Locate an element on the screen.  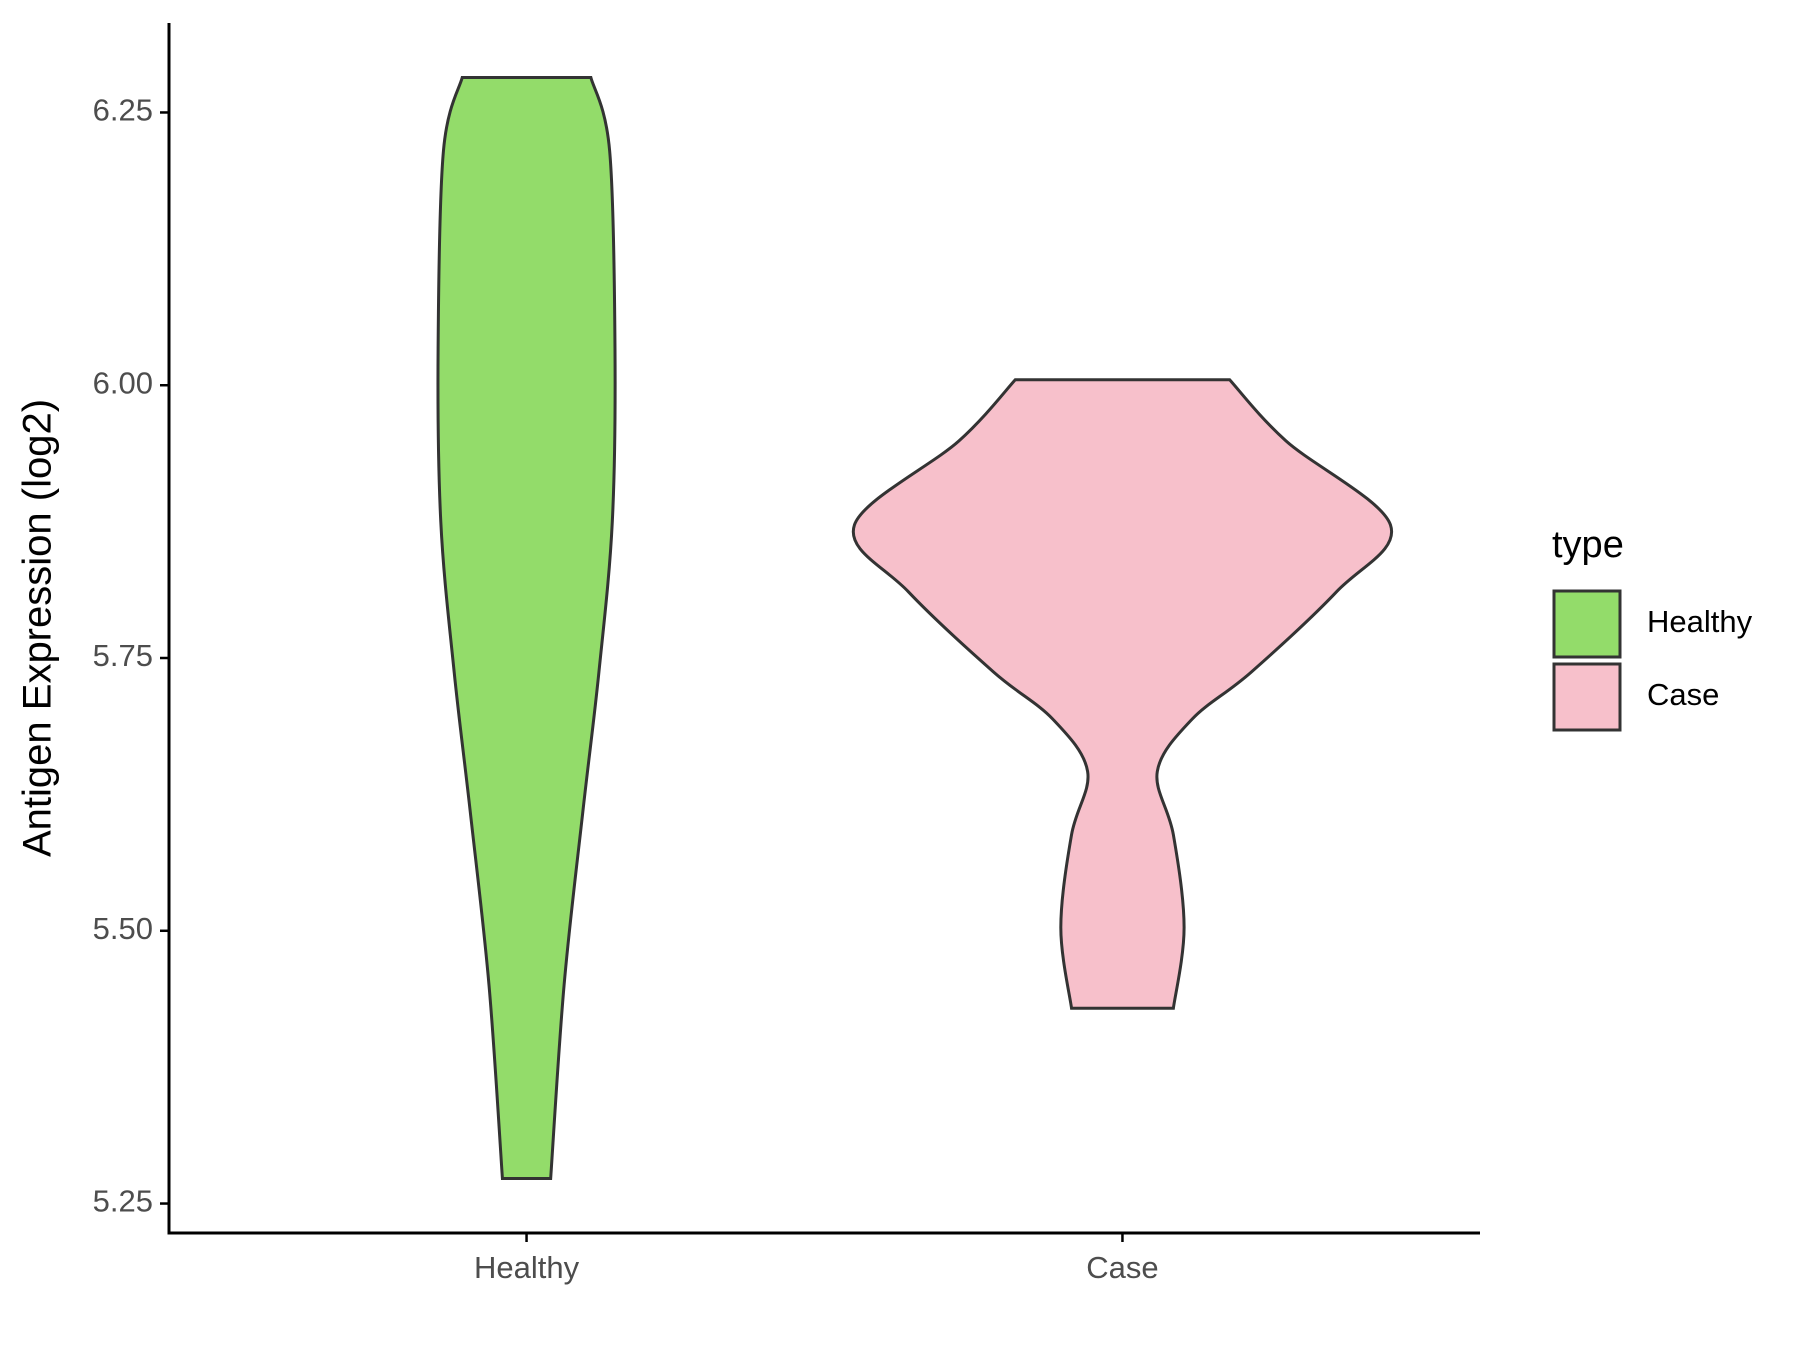
y-tick-label: 6.25 is located at coordinates (123, 110).